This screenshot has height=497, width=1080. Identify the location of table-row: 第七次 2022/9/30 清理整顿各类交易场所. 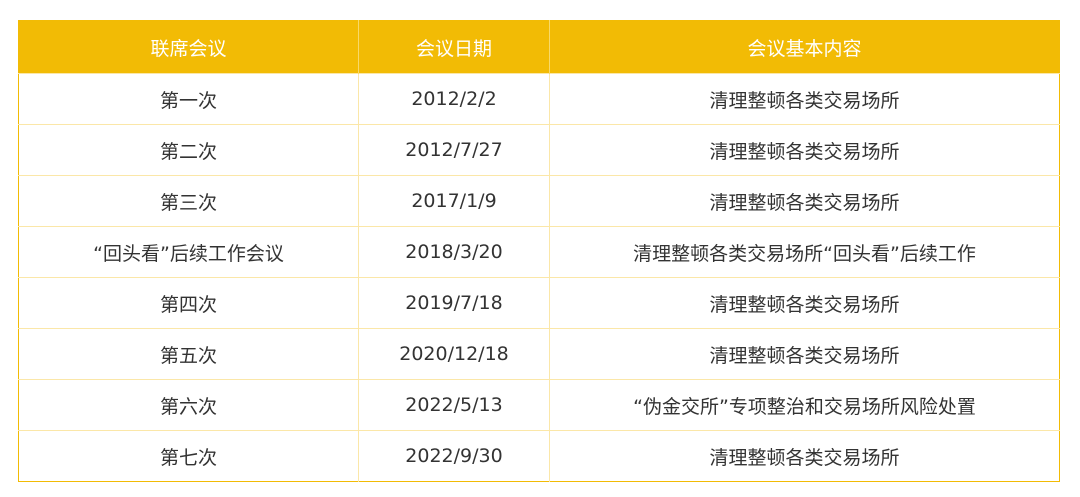
(539, 456).